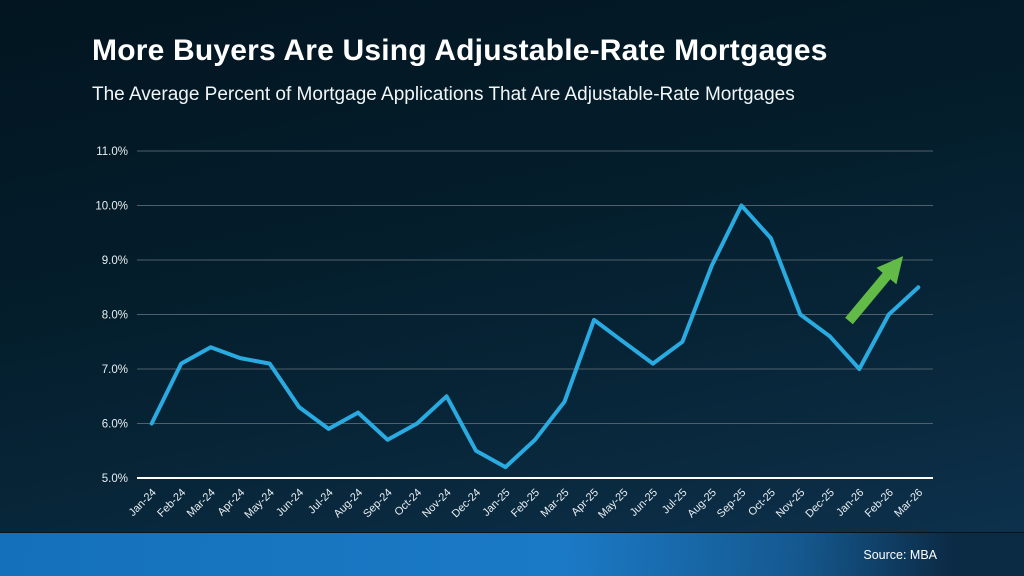  Describe the element at coordinates (115, 370) in the screenshot. I see `y-tick-label: 7.0%` at that location.